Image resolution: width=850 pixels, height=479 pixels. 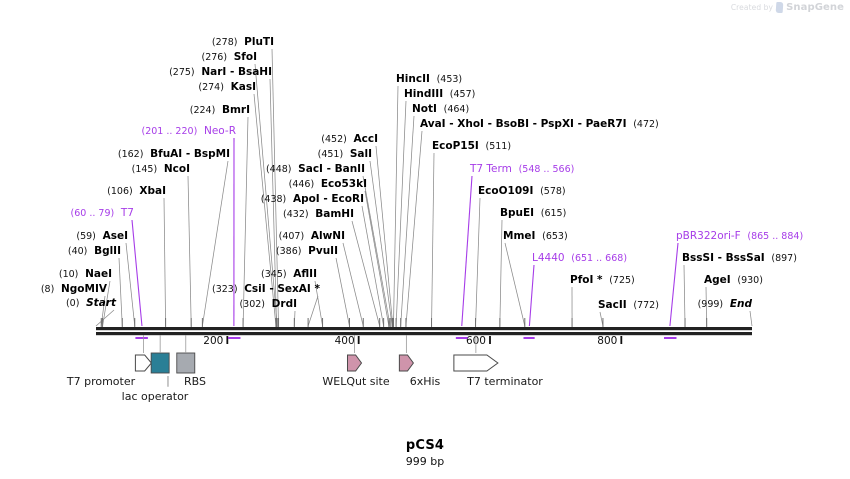 What do you see at coordinates (449, 79) in the screenshot?
I see `annotation-position: (453)` at bounding box center [449, 79].